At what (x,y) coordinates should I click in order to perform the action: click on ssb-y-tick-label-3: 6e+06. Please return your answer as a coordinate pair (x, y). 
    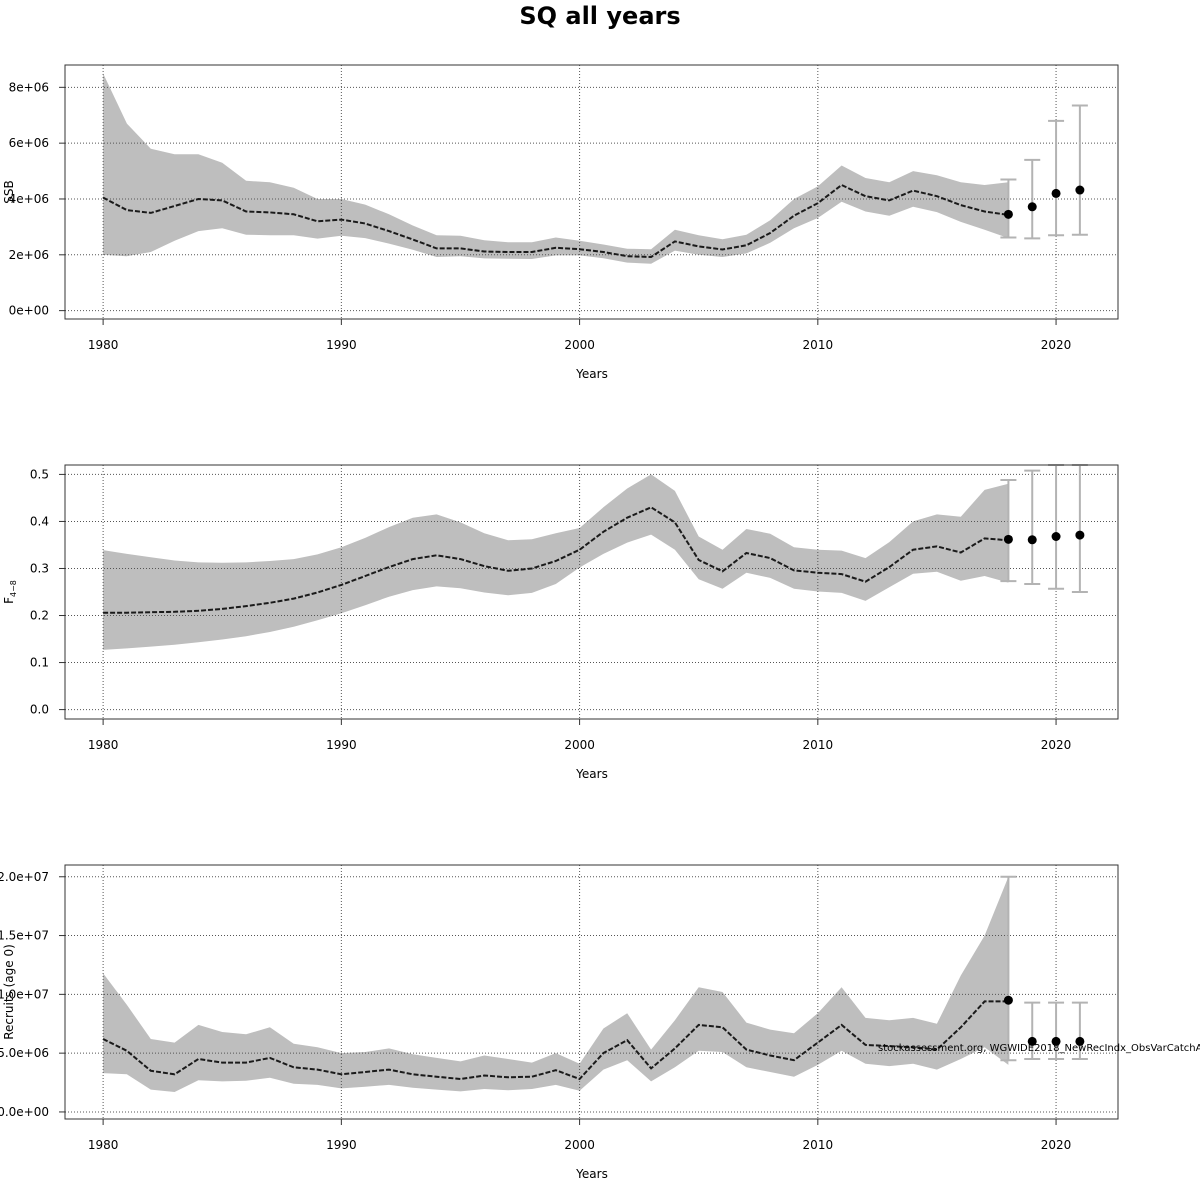
    Looking at the image, I should click on (29, 143).